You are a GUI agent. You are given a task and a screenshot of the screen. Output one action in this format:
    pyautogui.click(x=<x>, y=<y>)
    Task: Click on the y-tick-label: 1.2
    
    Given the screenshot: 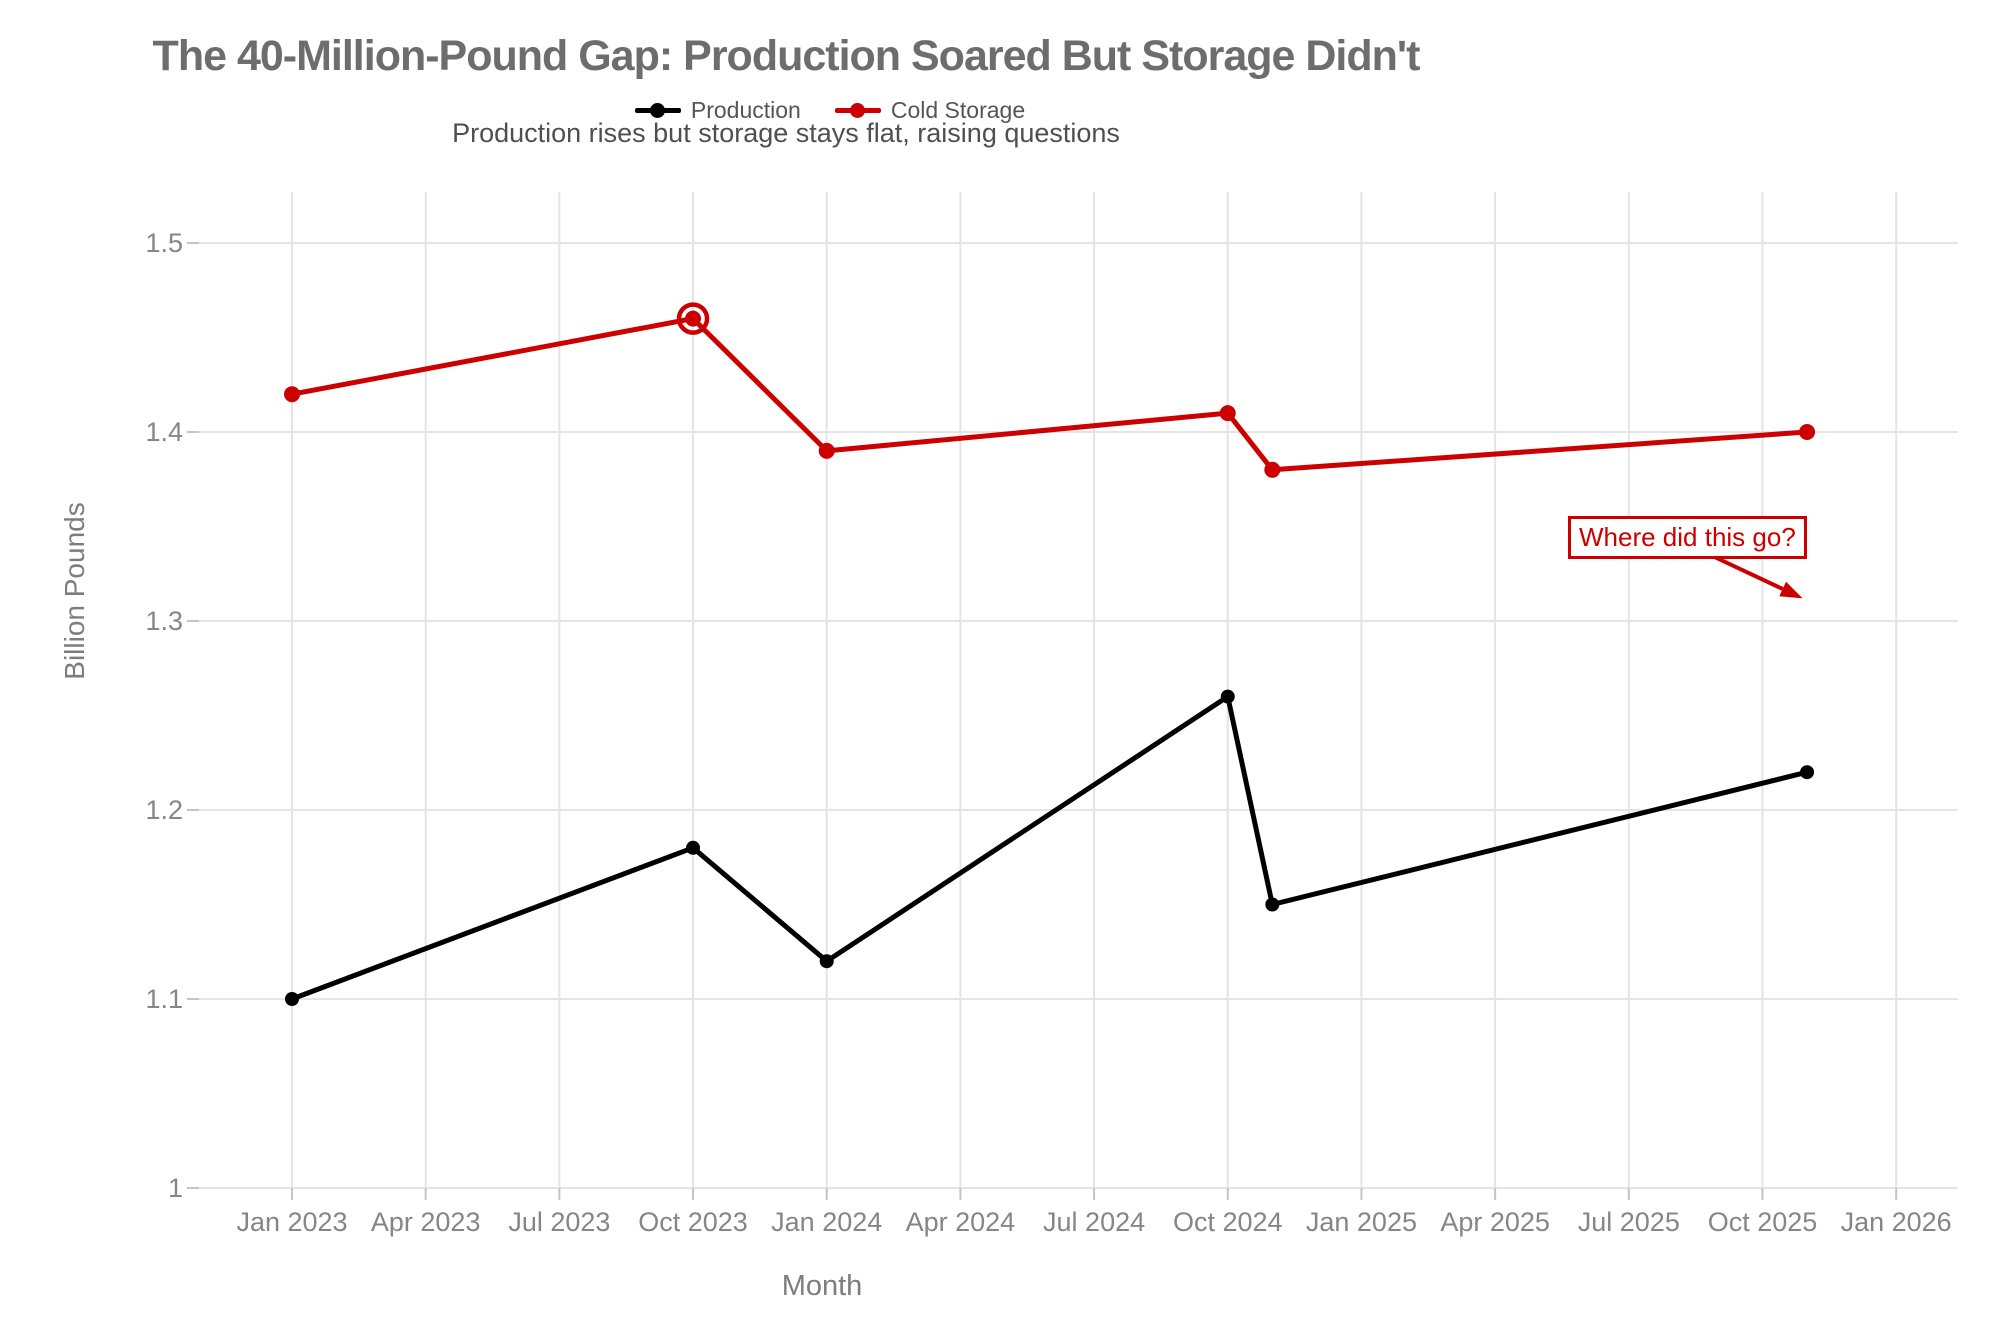 What is the action you would take?
    pyautogui.click(x=164, y=810)
    